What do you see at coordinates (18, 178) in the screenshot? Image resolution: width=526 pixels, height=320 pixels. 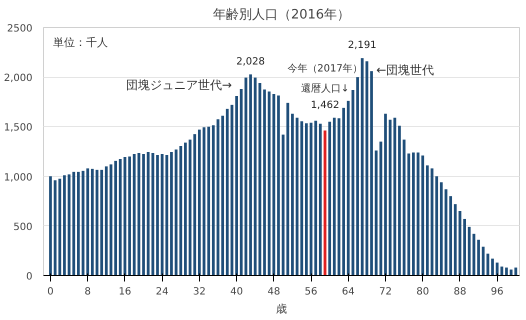 I see `y-tick-label: 1,000` at bounding box center [18, 178].